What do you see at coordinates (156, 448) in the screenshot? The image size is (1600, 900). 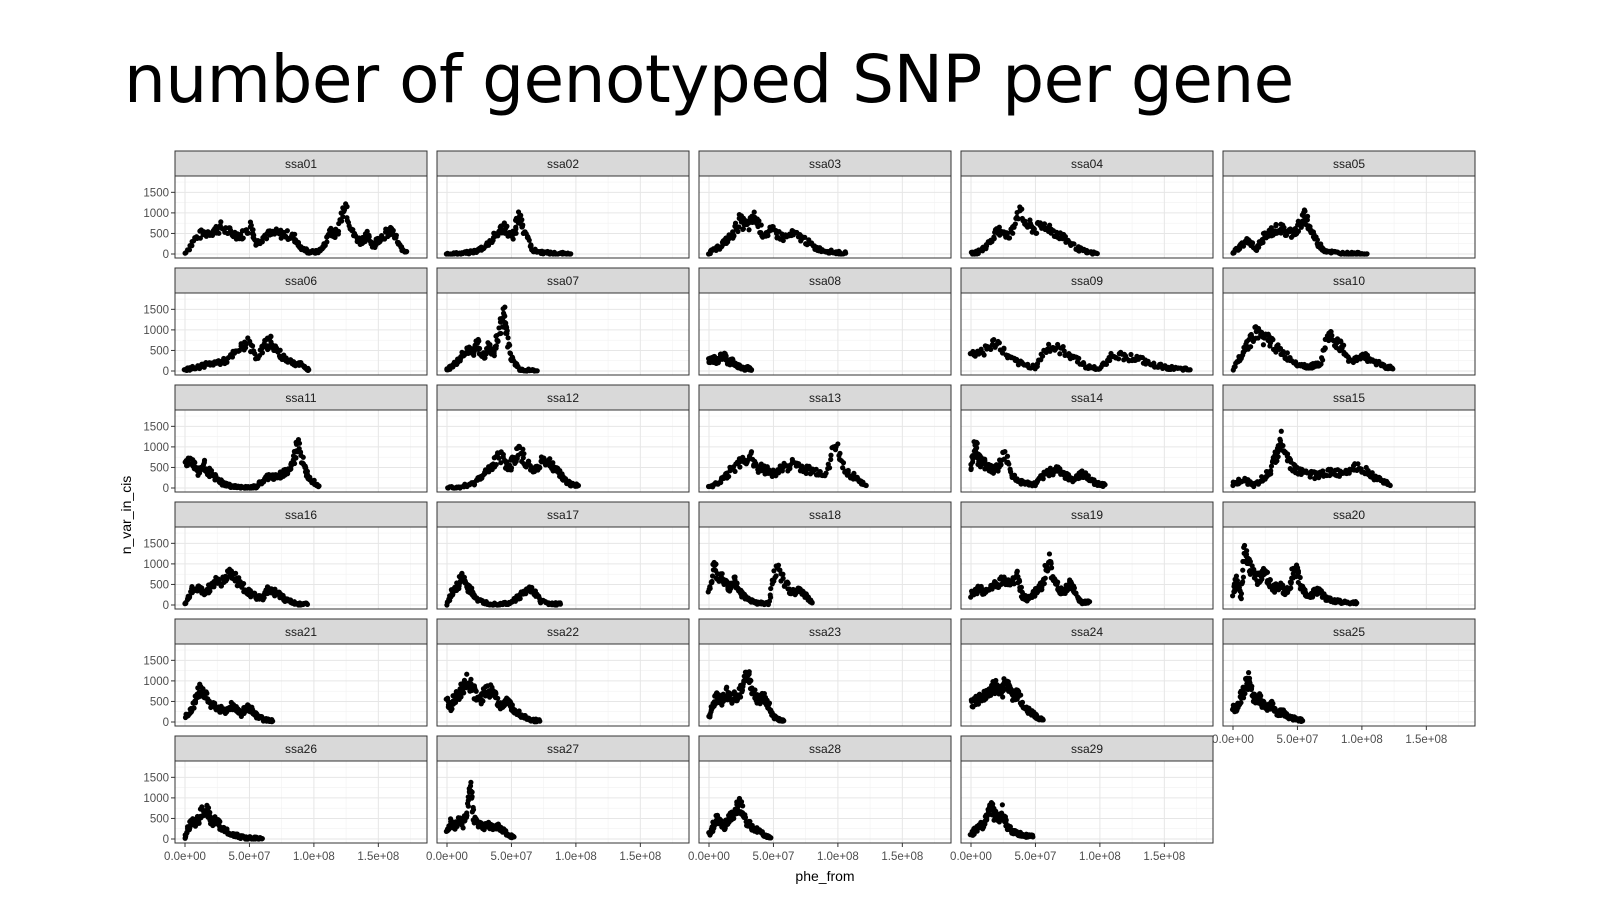 I see `y-tick-label: 1000` at bounding box center [156, 448].